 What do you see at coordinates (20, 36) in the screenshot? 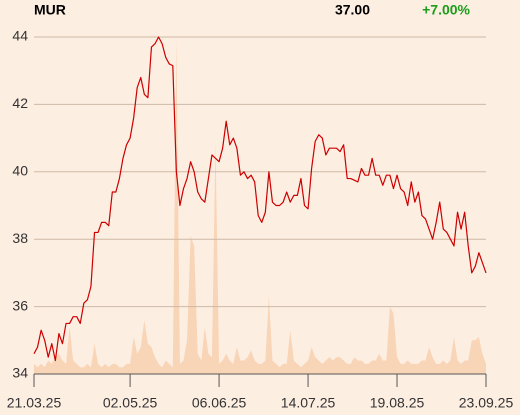
I see `y-tick-label: 44` at bounding box center [20, 36].